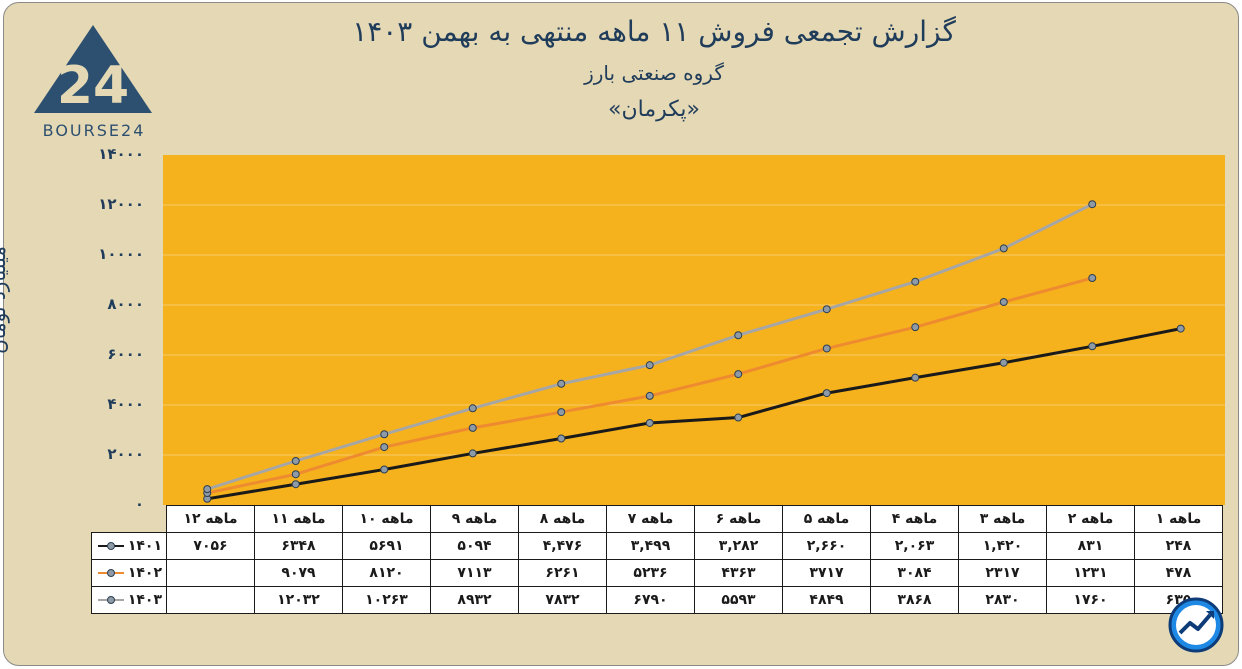 The image size is (1242, 669). What do you see at coordinates (650, 600) in the screenshot?
I see `data-label: ۶۷۹۰` at bounding box center [650, 600].